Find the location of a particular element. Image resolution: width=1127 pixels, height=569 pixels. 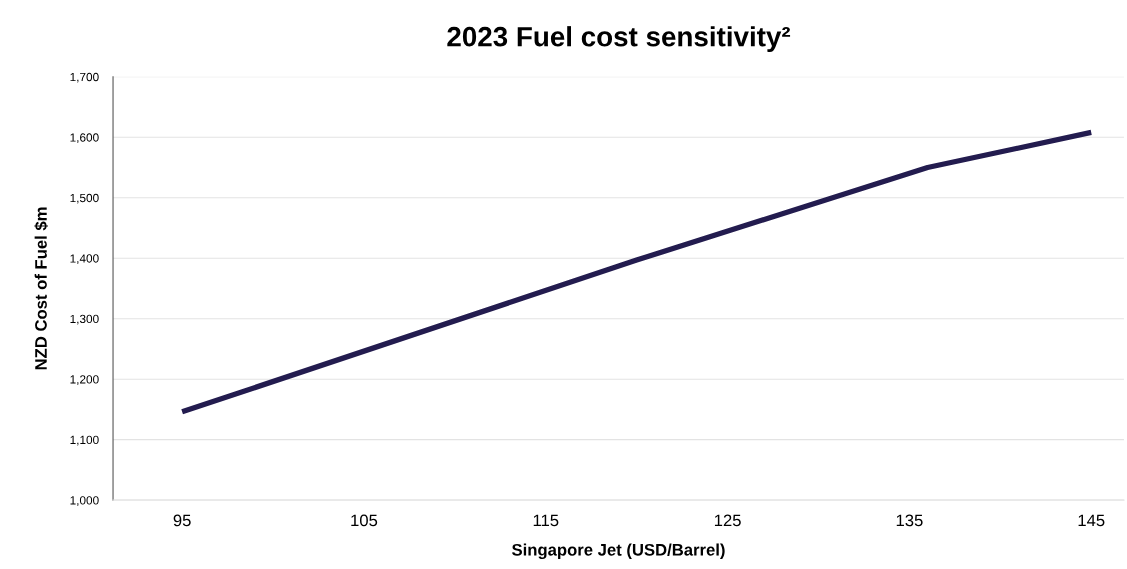

x-tick-label: 95 is located at coordinates (182, 520).